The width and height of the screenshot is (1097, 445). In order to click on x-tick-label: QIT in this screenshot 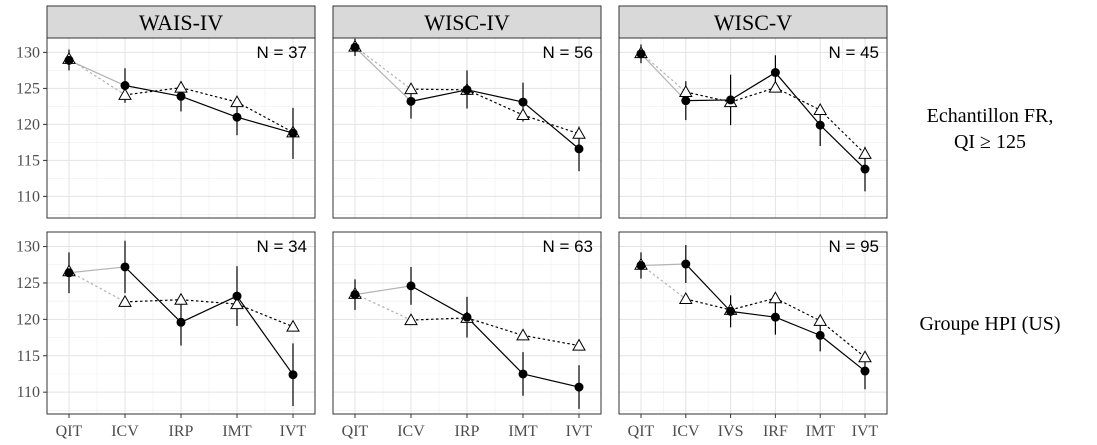, I will do `click(641, 431)`.